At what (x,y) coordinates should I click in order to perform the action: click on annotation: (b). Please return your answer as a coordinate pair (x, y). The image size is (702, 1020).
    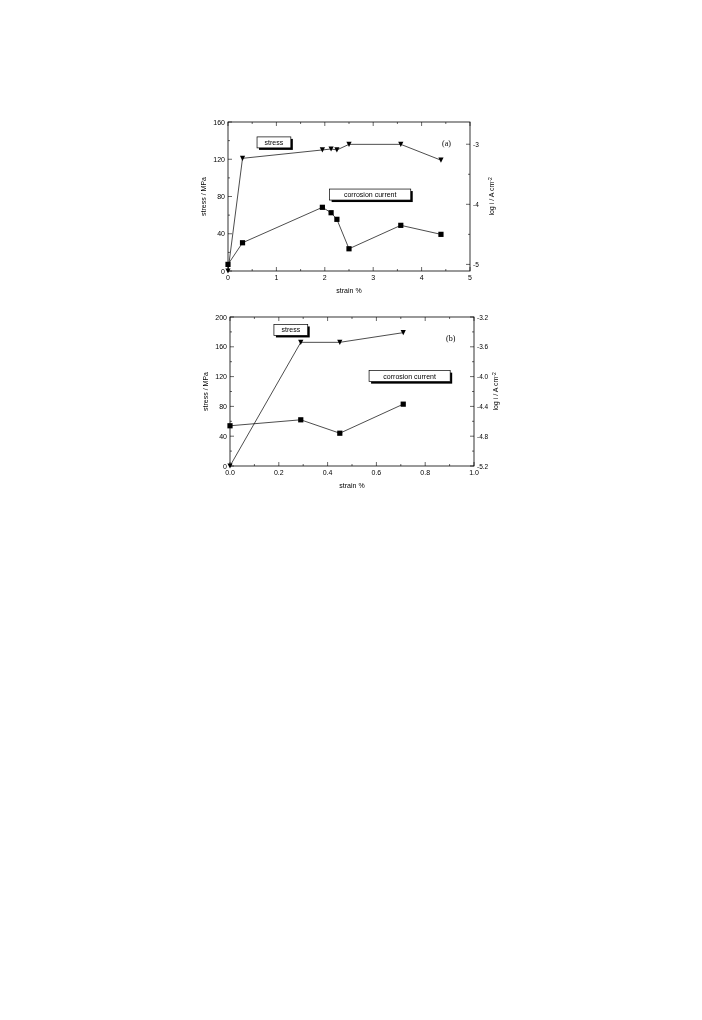
    Looking at the image, I should click on (451, 338).